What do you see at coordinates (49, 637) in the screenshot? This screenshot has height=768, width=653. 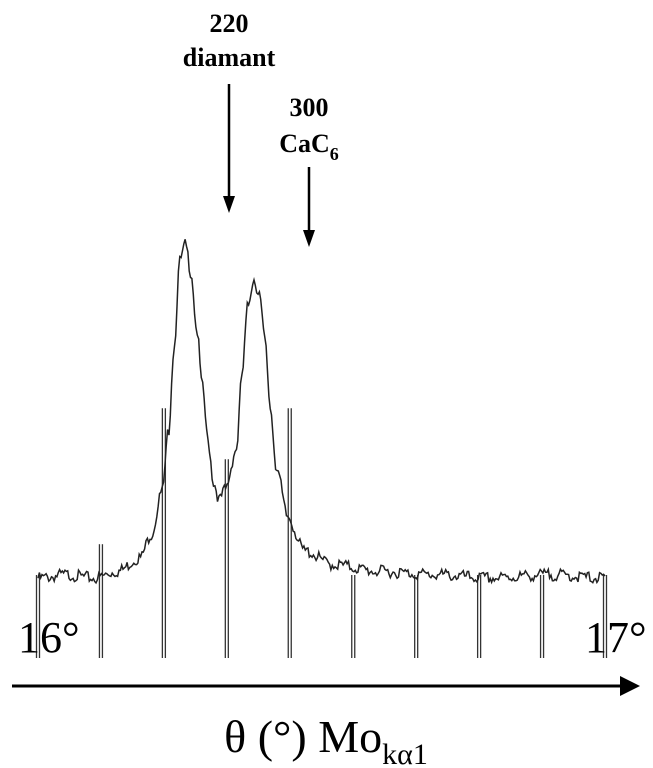 I see `x-start-label: 16°` at bounding box center [49, 637].